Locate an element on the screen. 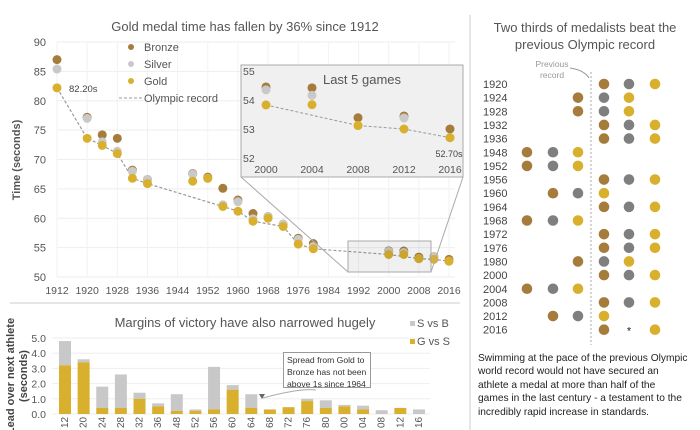  x-tick-label: 36 is located at coordinates (158, 422).